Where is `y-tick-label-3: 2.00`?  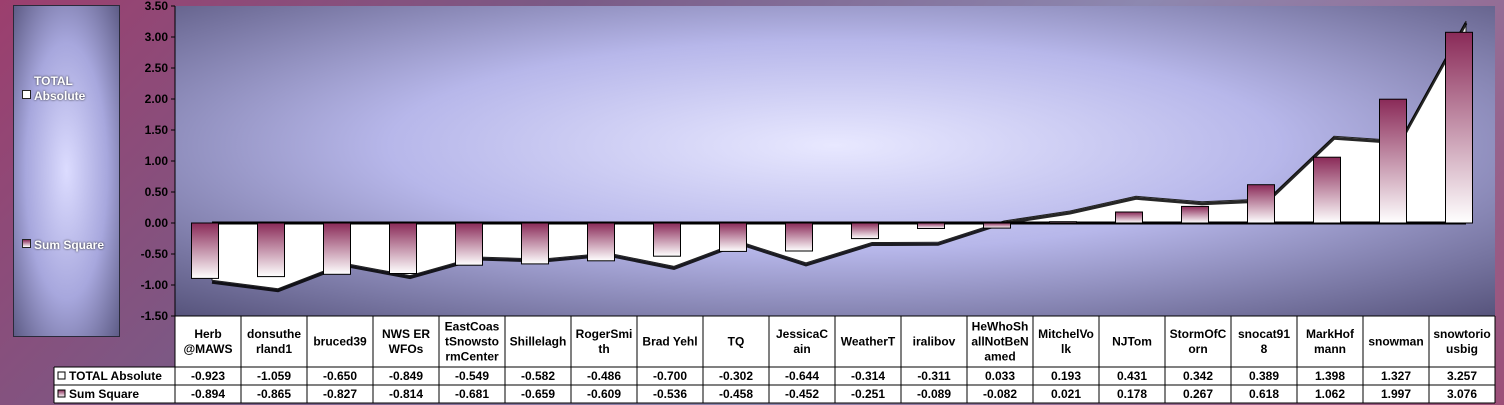 y-tick-label-3: 2.00 is located at coordinates (157, 99).